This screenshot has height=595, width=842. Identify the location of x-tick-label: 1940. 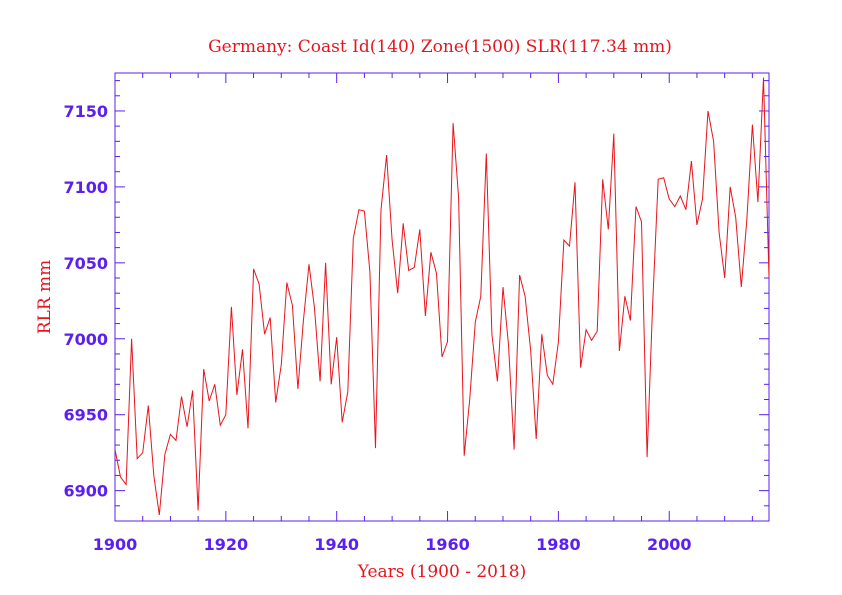
(336, 544).